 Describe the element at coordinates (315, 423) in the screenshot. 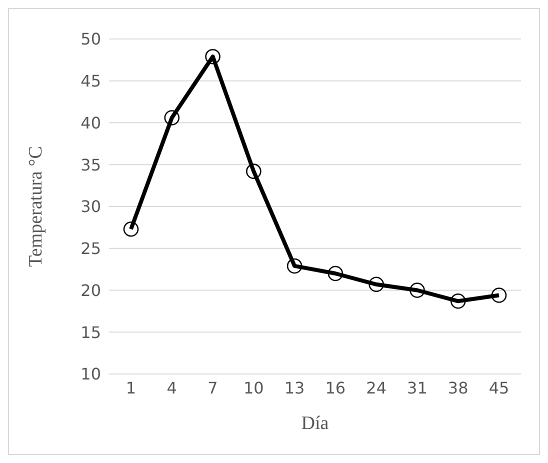

I see `x-axis-title: Día` at that location.